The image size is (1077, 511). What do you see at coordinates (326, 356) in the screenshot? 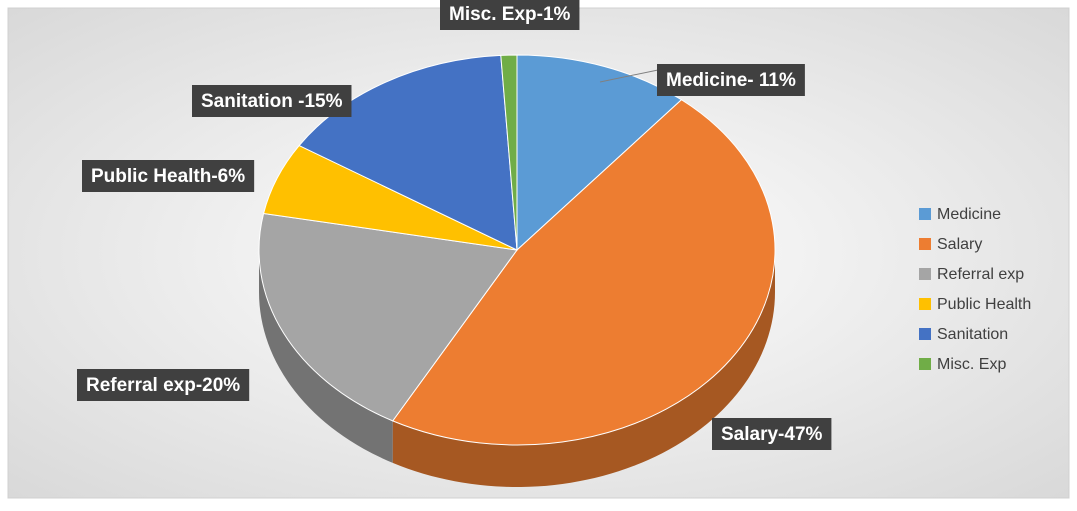
I see `slice-side` at bounding box center [326, 356].